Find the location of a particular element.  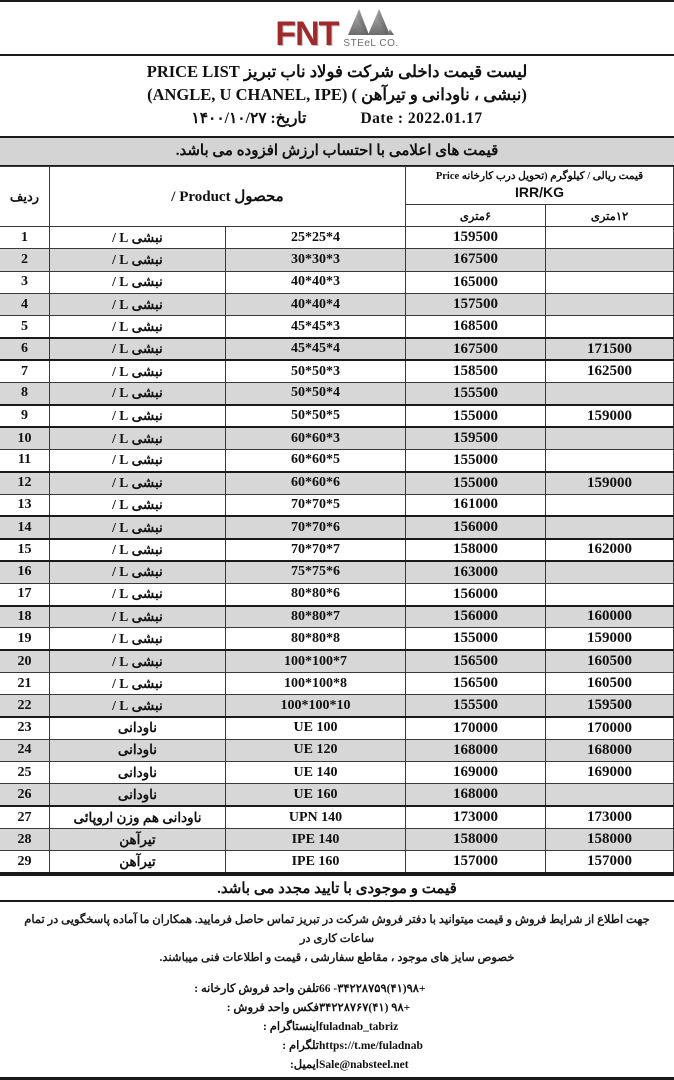

contact-value: fuladnab_tabriz is located at coordinates (359, 1027).